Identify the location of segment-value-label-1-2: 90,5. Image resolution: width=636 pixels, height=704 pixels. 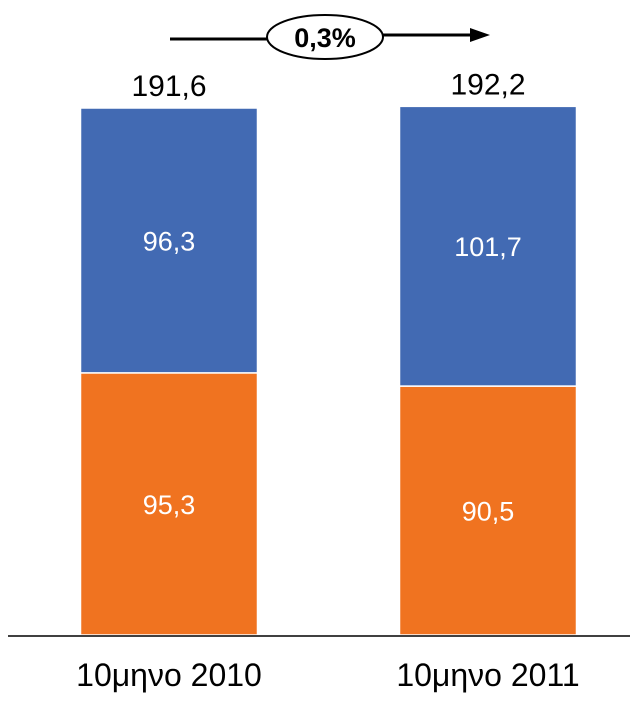
(488, 512).